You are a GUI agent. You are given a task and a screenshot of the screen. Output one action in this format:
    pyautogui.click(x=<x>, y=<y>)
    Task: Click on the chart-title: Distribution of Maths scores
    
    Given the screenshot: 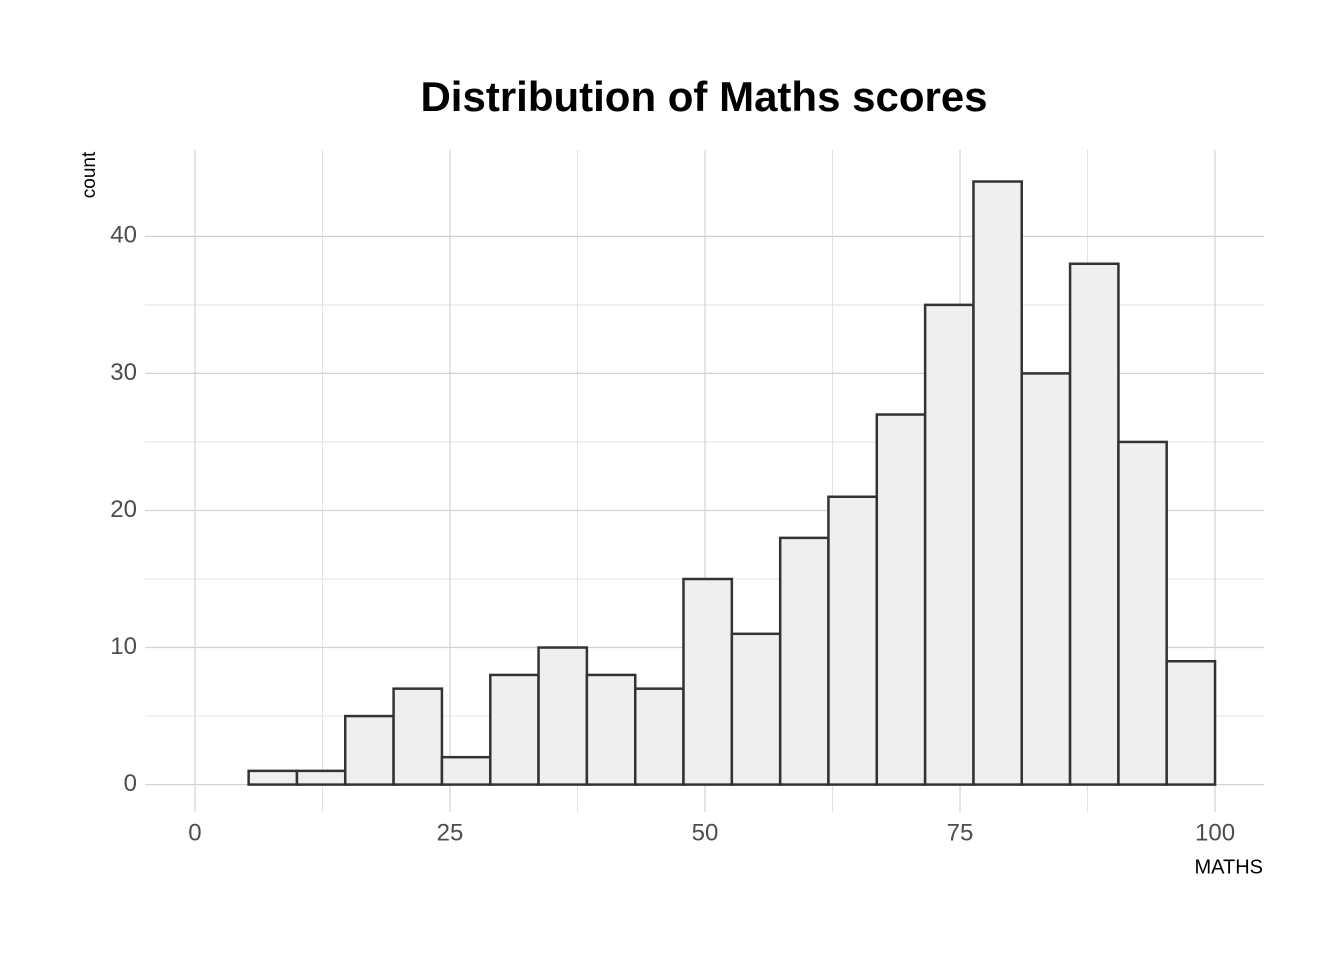 What is the action you would take?
    pyautogui.click(x=703, y=96)
    